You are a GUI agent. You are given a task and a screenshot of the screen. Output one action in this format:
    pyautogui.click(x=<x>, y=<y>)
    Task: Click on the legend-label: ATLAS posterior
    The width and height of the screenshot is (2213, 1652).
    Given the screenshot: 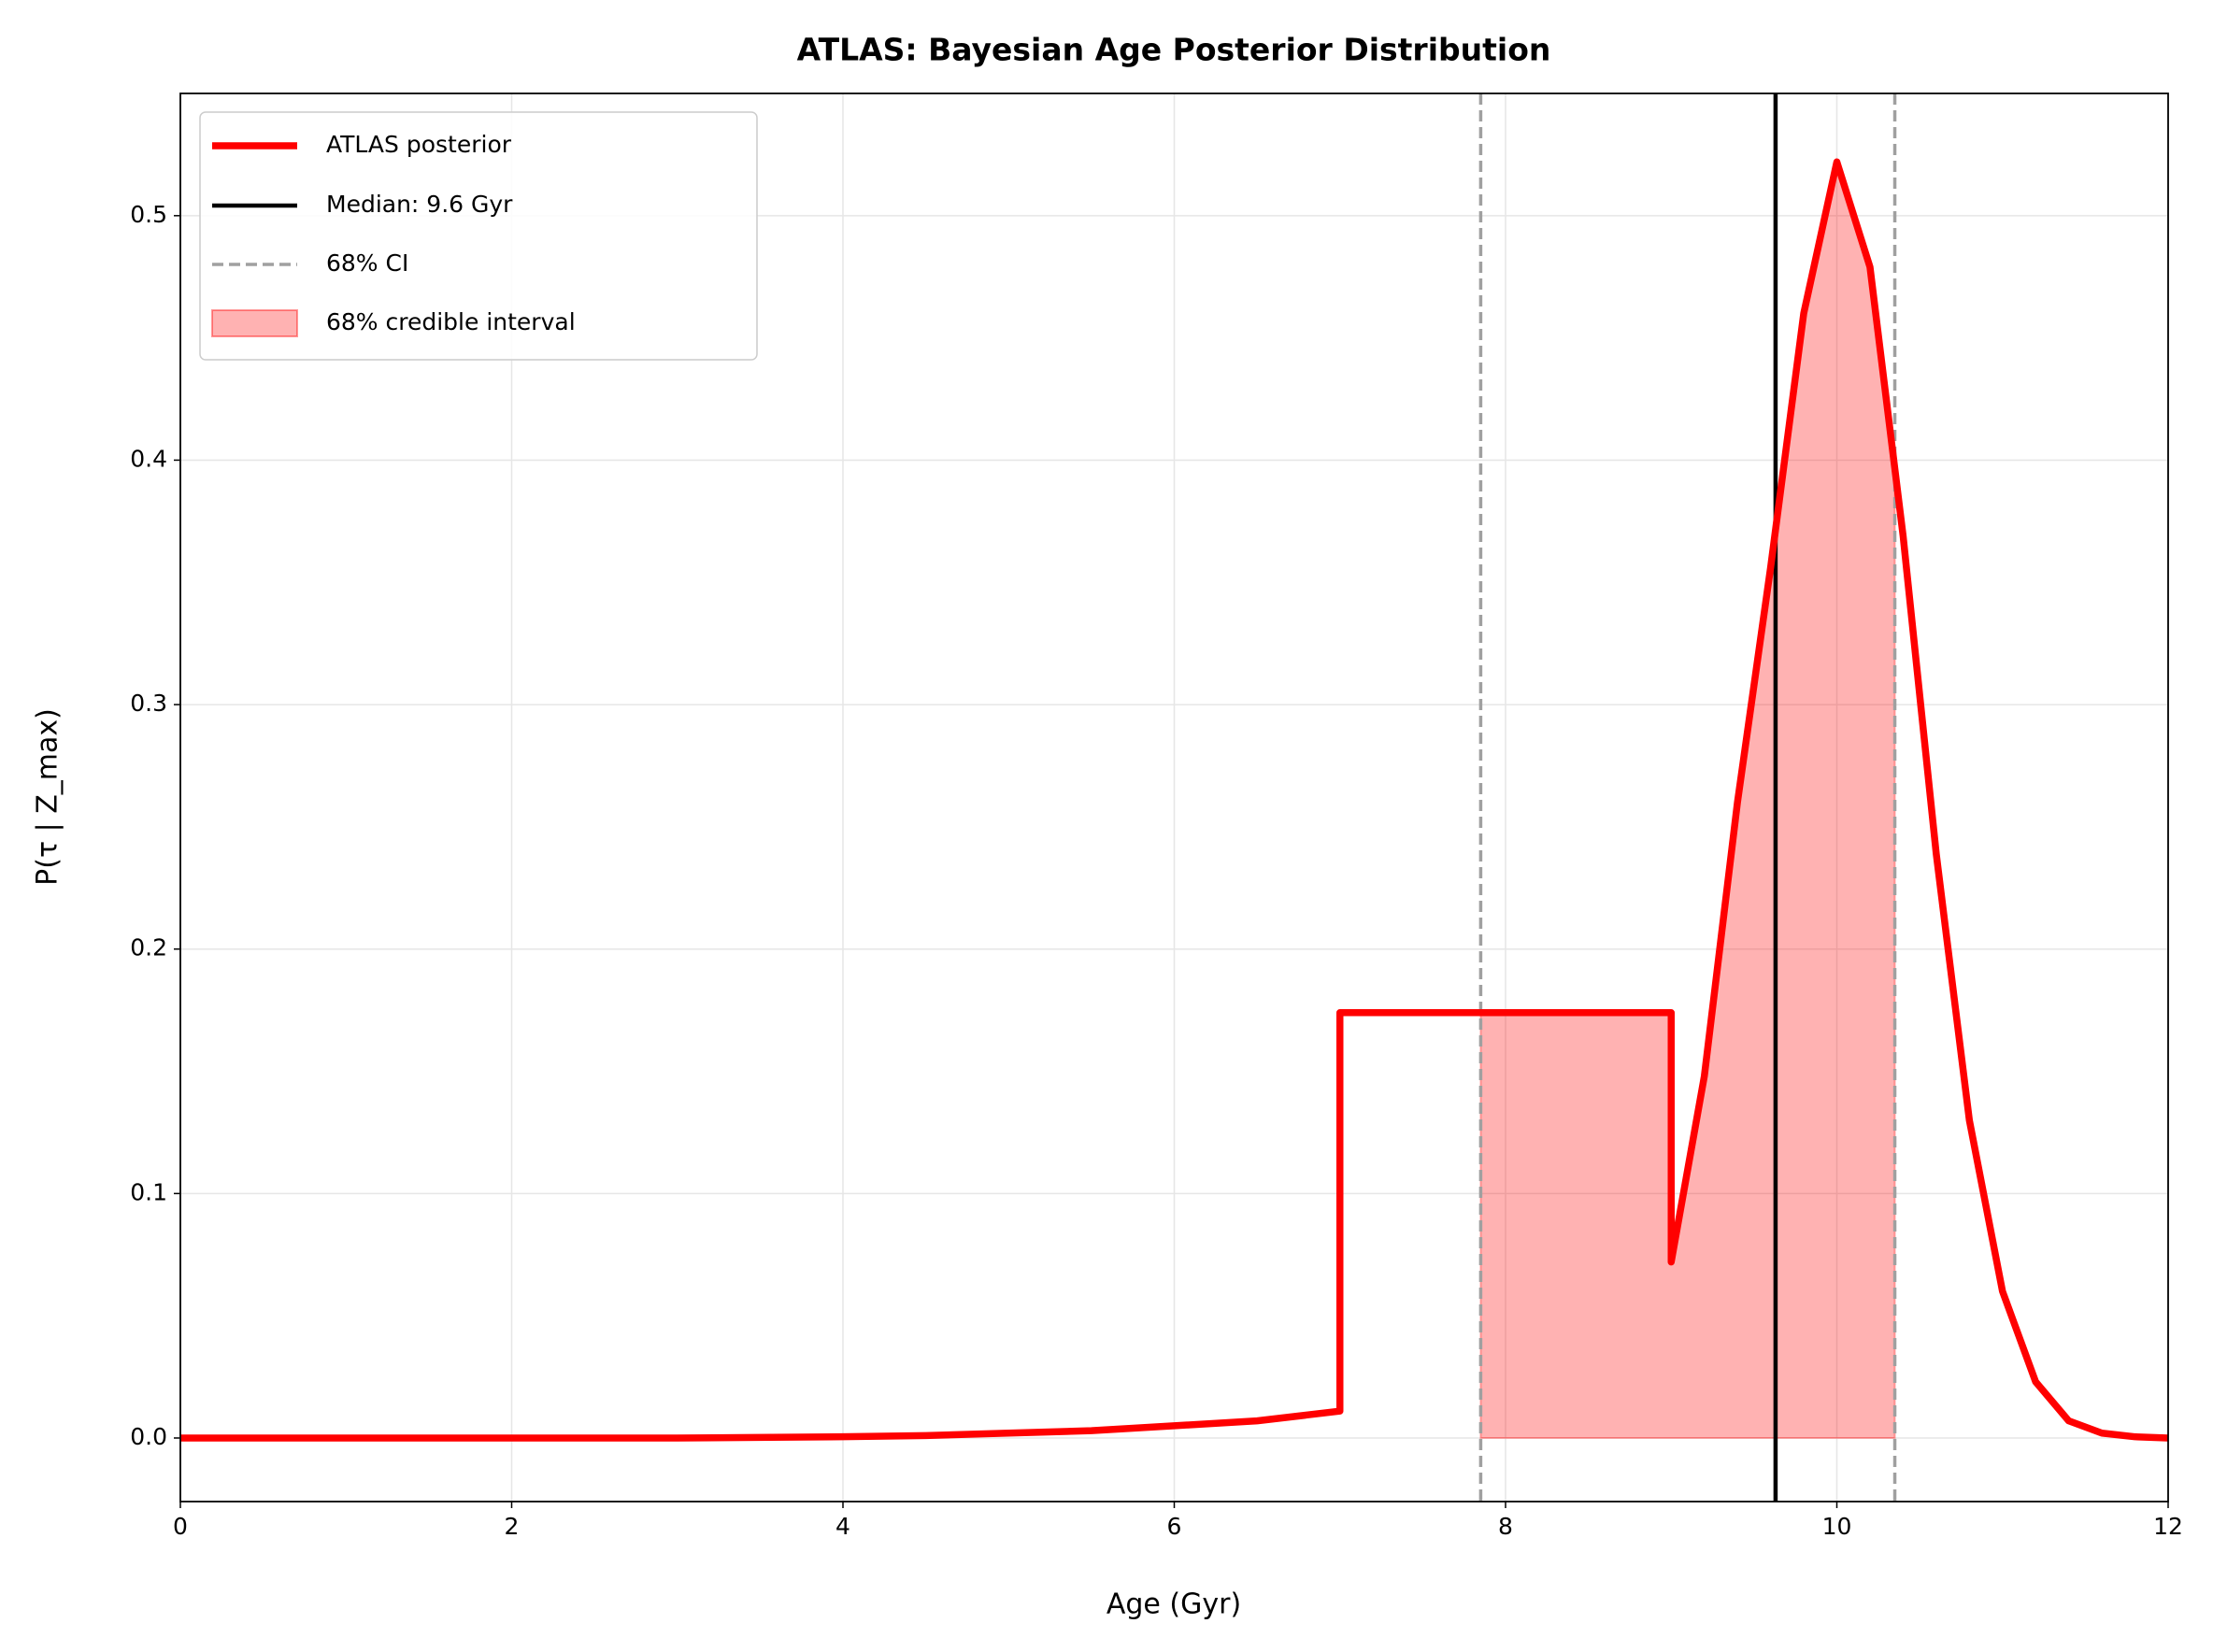 What is the action you would take?
    pyautogui.click(x=419, y=144)
    